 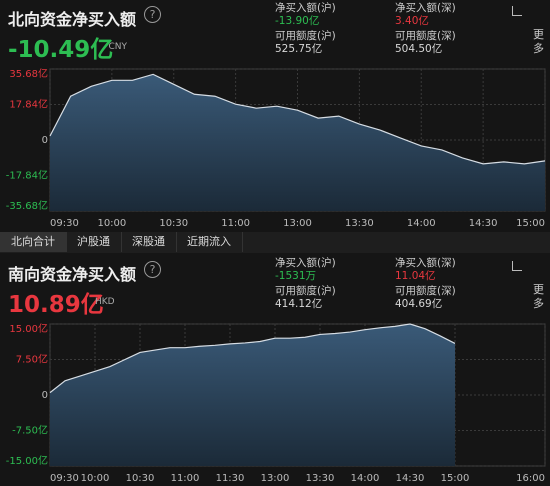 I want to click on tab-bar: 北向合计 沪股通 深股通 近期流入, so click(x=275, y=242).